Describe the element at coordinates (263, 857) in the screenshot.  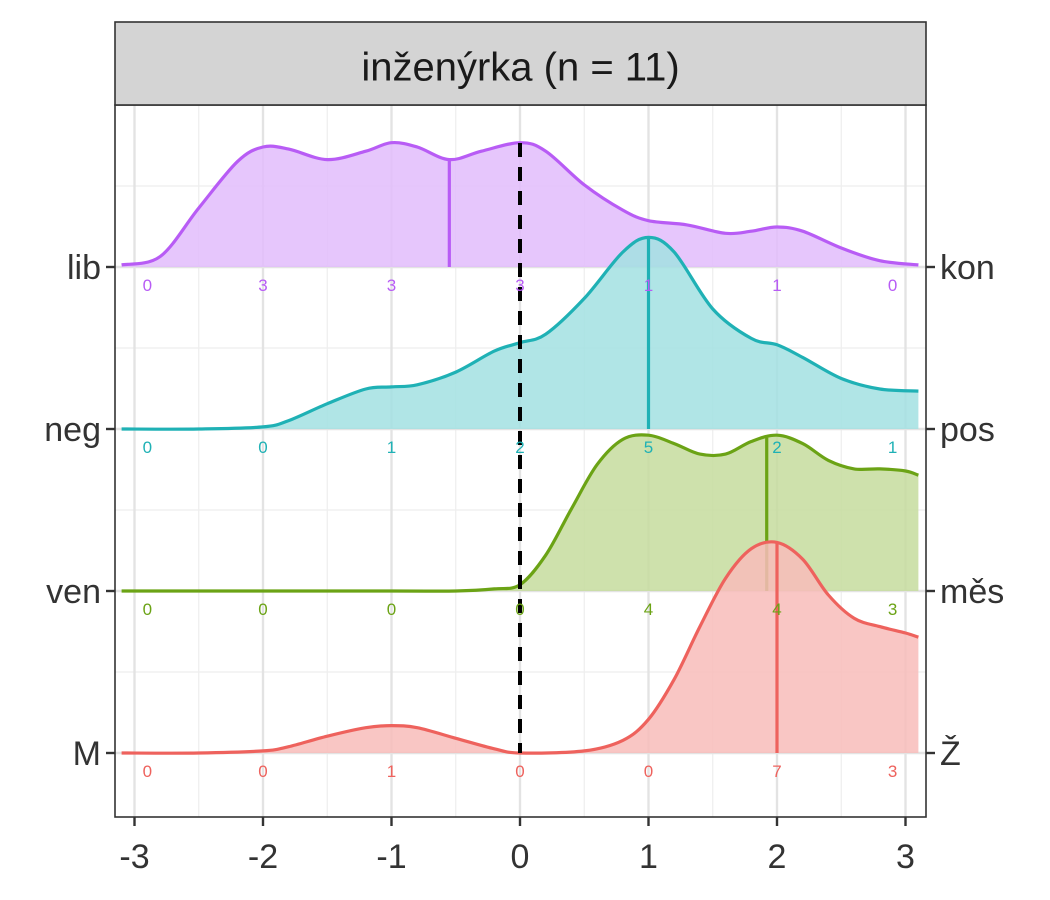
I see `x-tick-label: -2` at that location.